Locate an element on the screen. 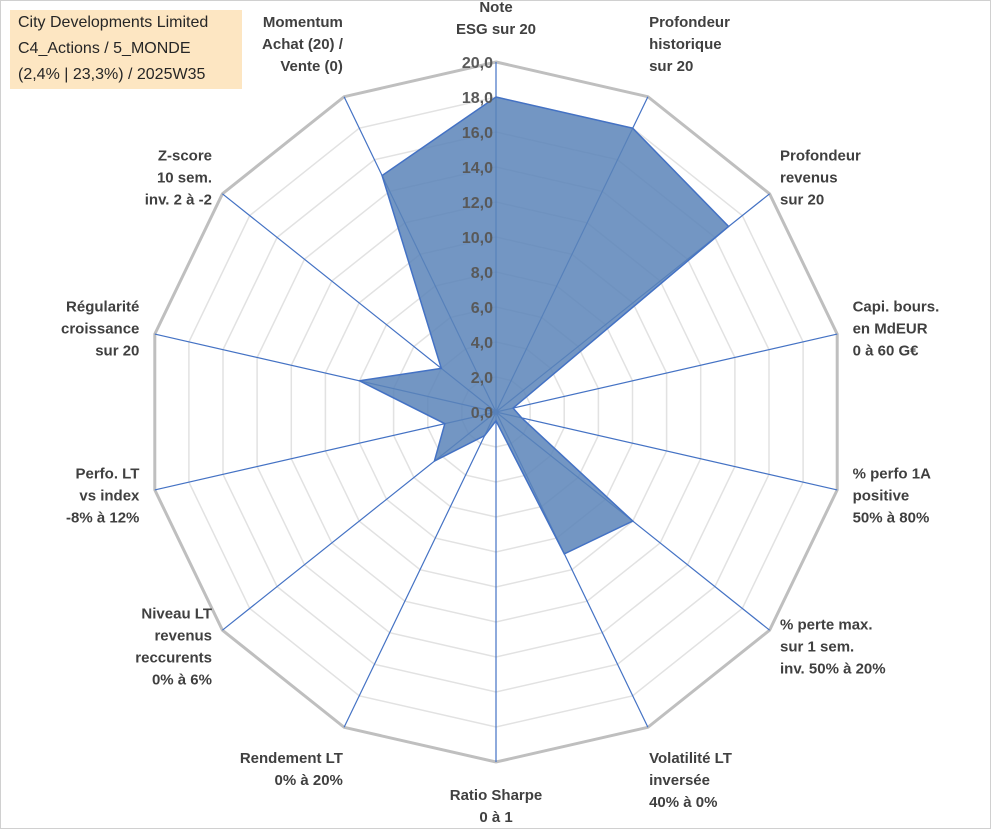 This screenshot has width=991, height=829. axis-label-line: Volatilité LT is located at coordinates (690, 758).